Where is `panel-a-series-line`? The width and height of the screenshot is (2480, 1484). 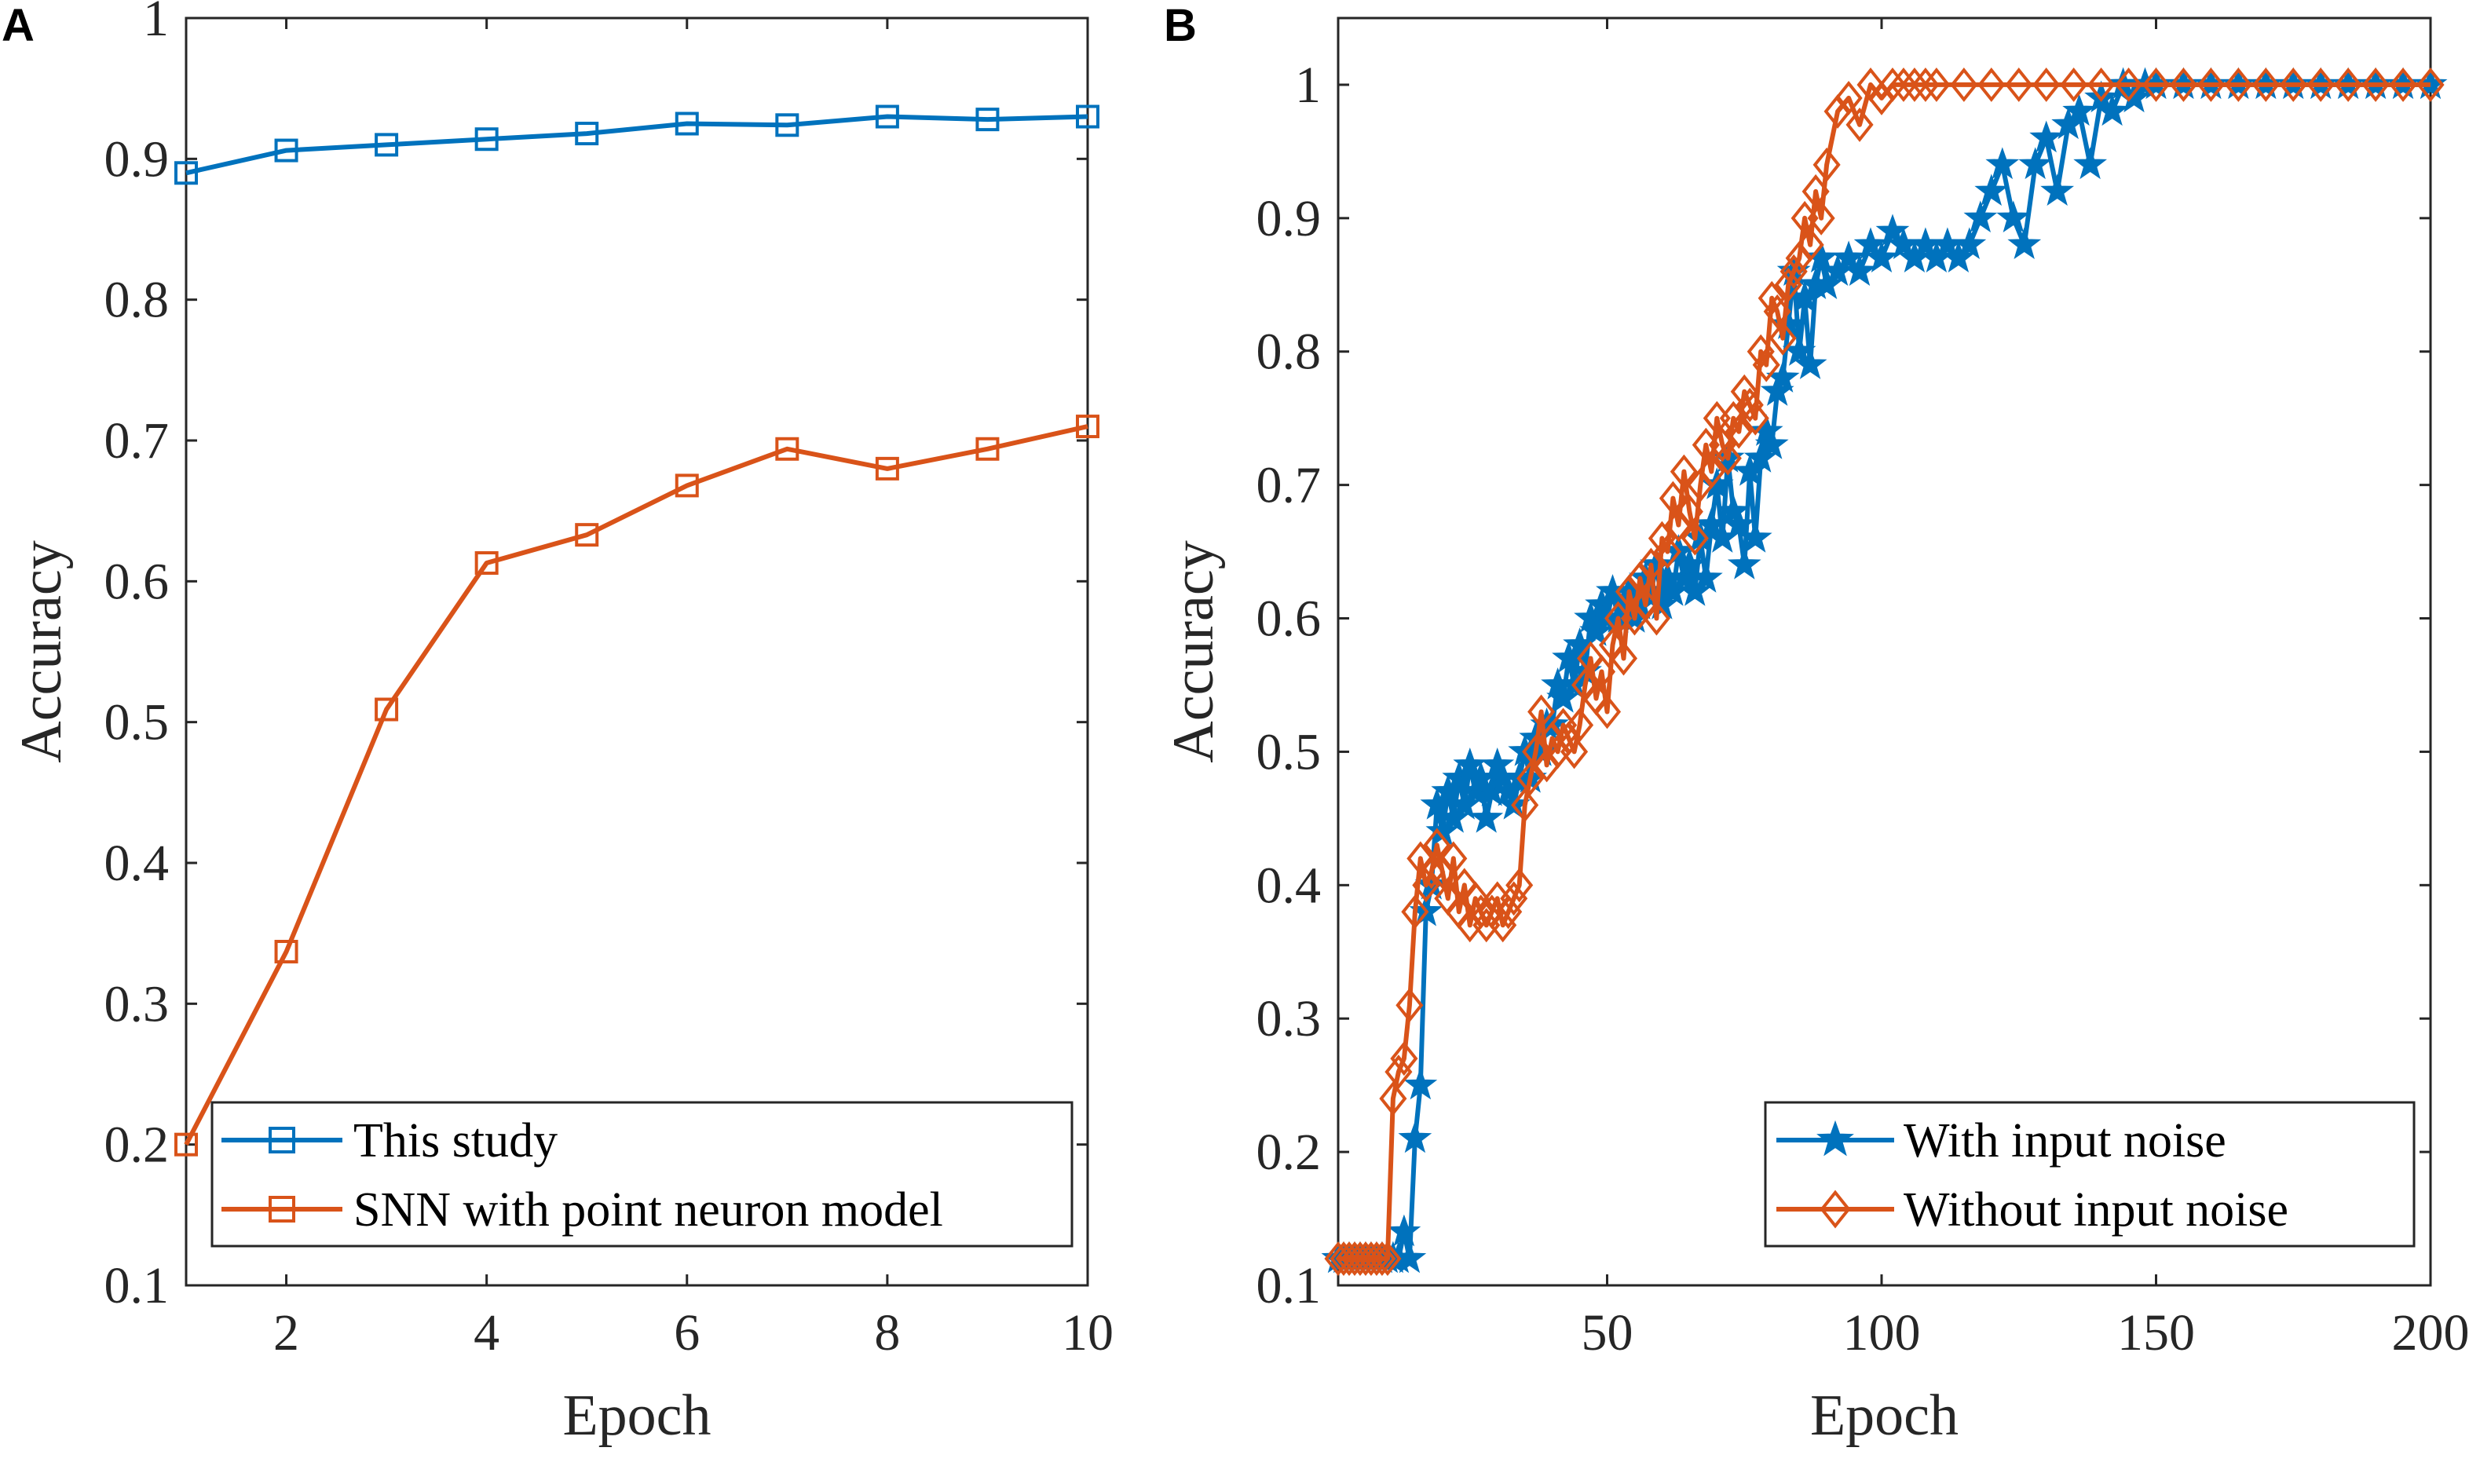 panel-a-series-line is located at coordinates (637, 145).